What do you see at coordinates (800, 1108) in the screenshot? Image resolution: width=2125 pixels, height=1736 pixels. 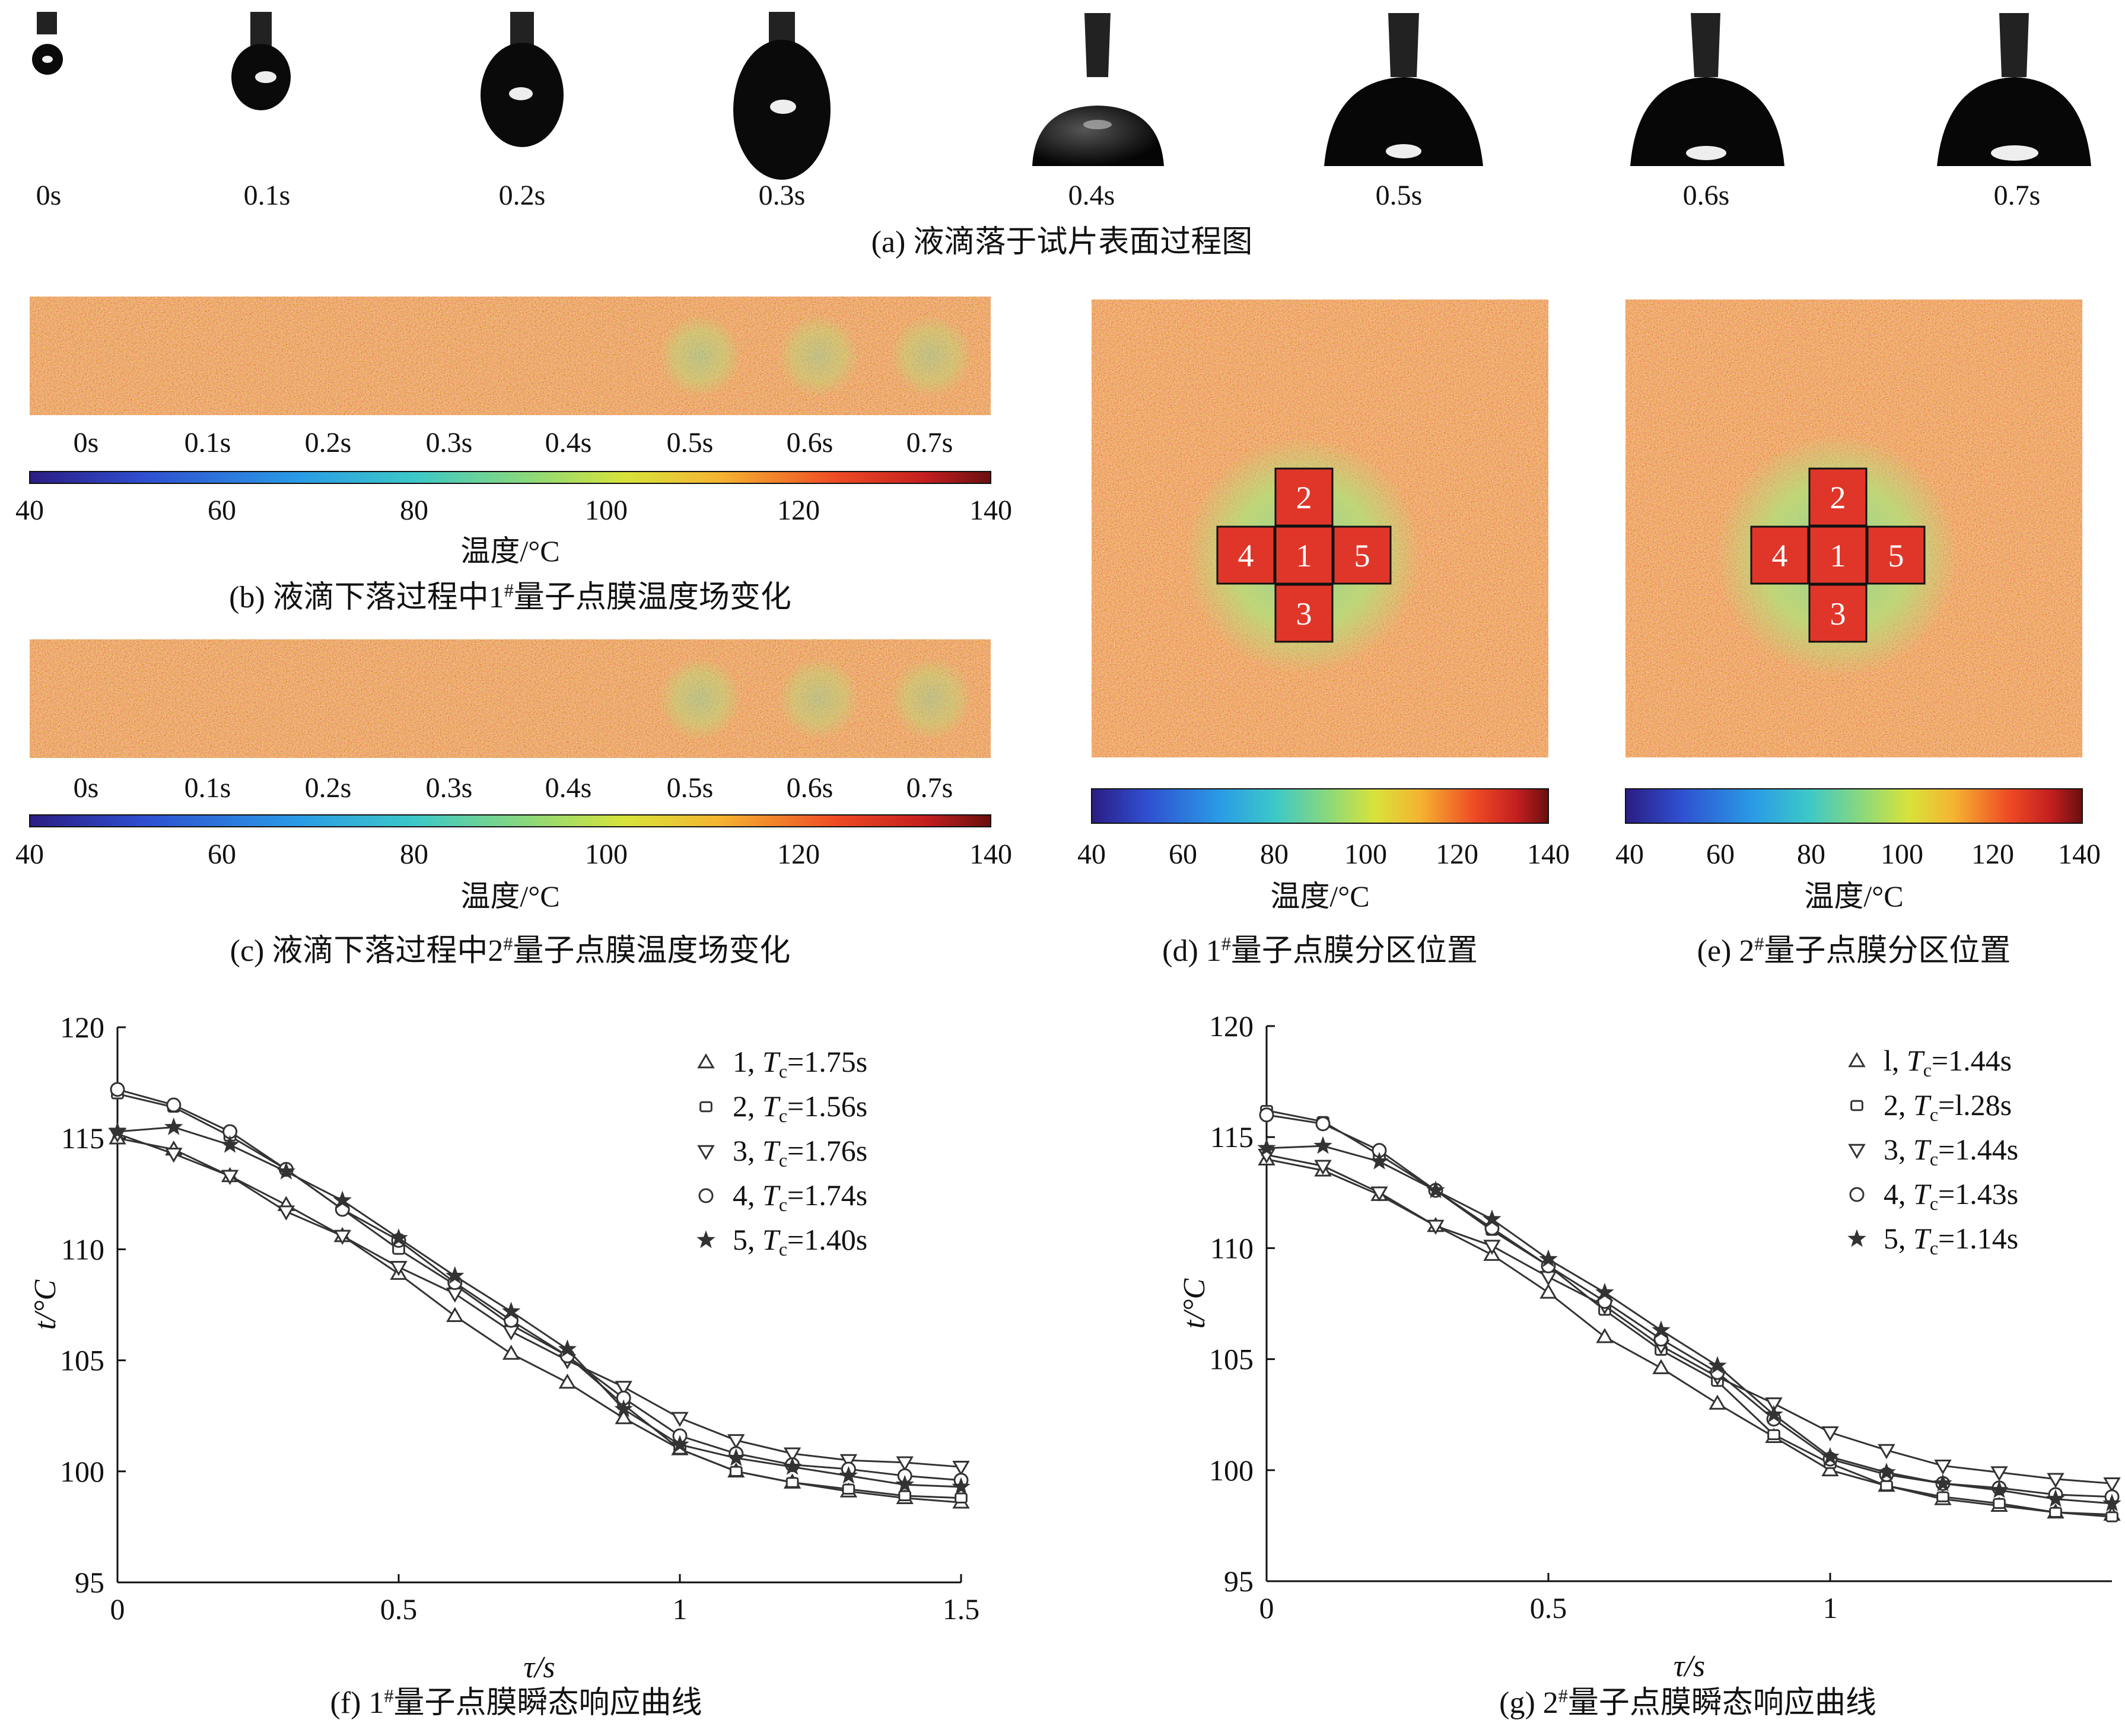 I see `legend-entry: 2, Tc=1.56s` at bounding box center [800, 1108].